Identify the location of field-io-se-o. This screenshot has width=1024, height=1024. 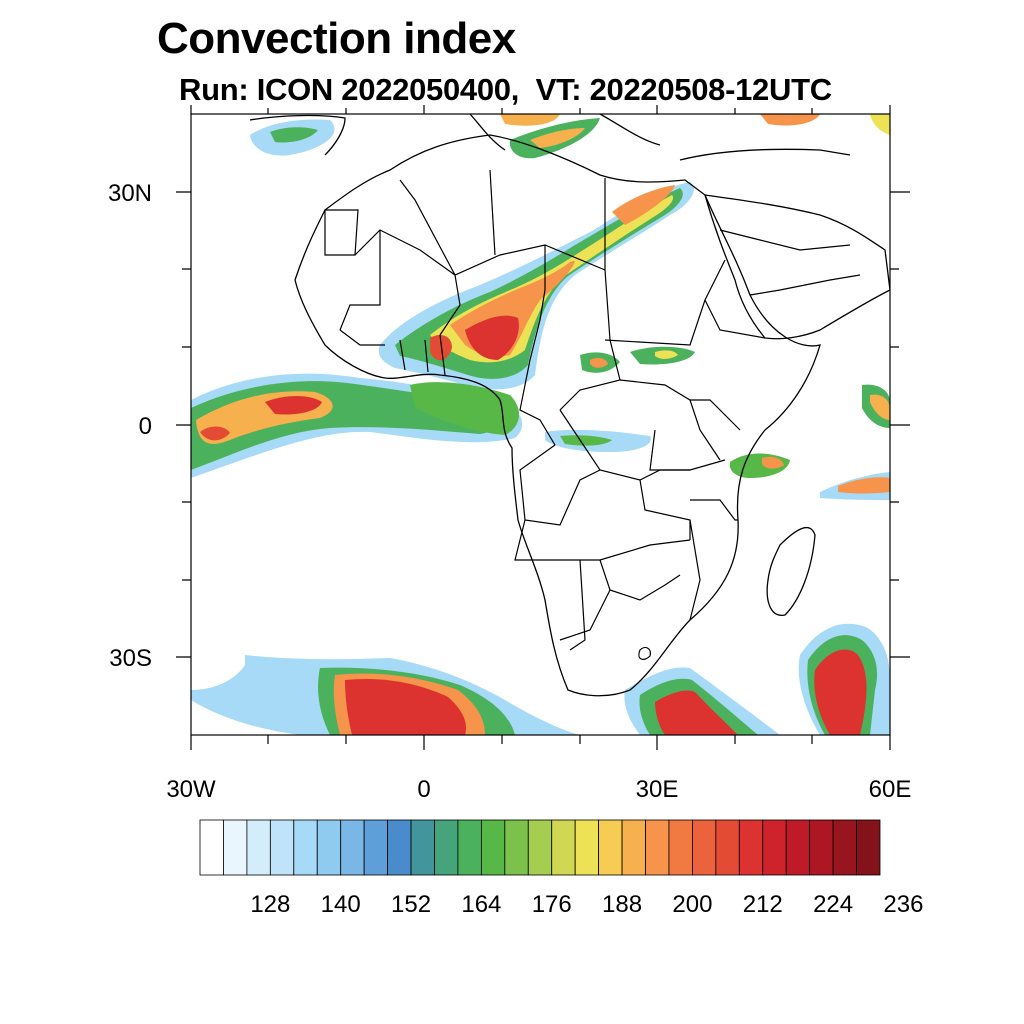
(864, 485).